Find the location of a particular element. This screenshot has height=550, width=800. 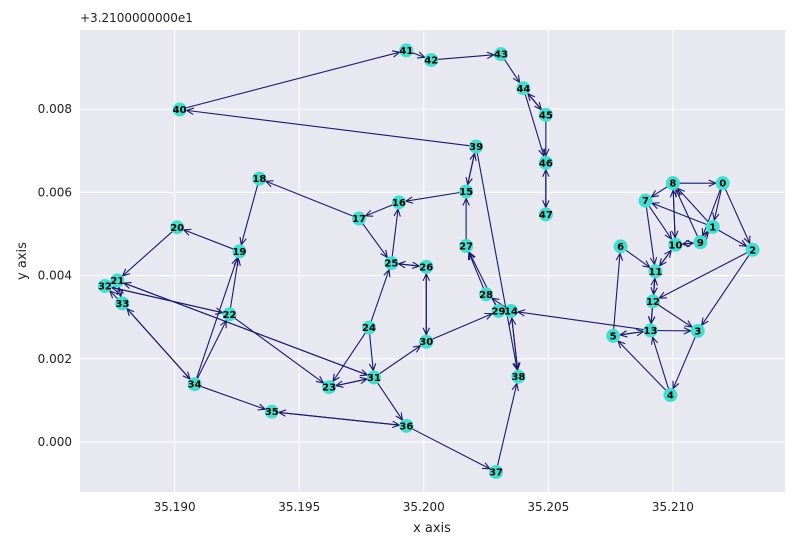

node-label-21: 21 is located at coordinates (117, 281).